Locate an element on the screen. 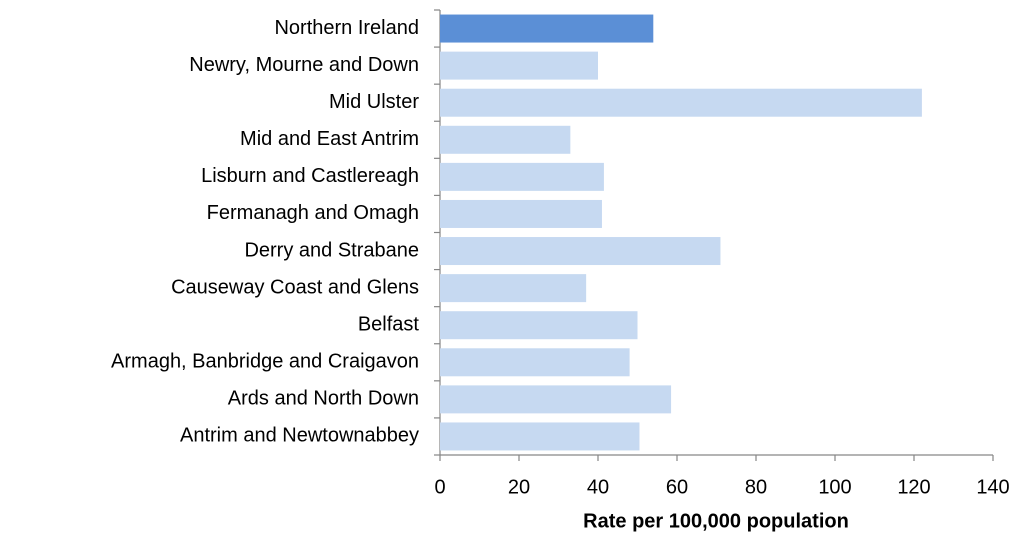 The image size is (1021, 538). x-tick-label: 120 is located at coordinates (913, 487).